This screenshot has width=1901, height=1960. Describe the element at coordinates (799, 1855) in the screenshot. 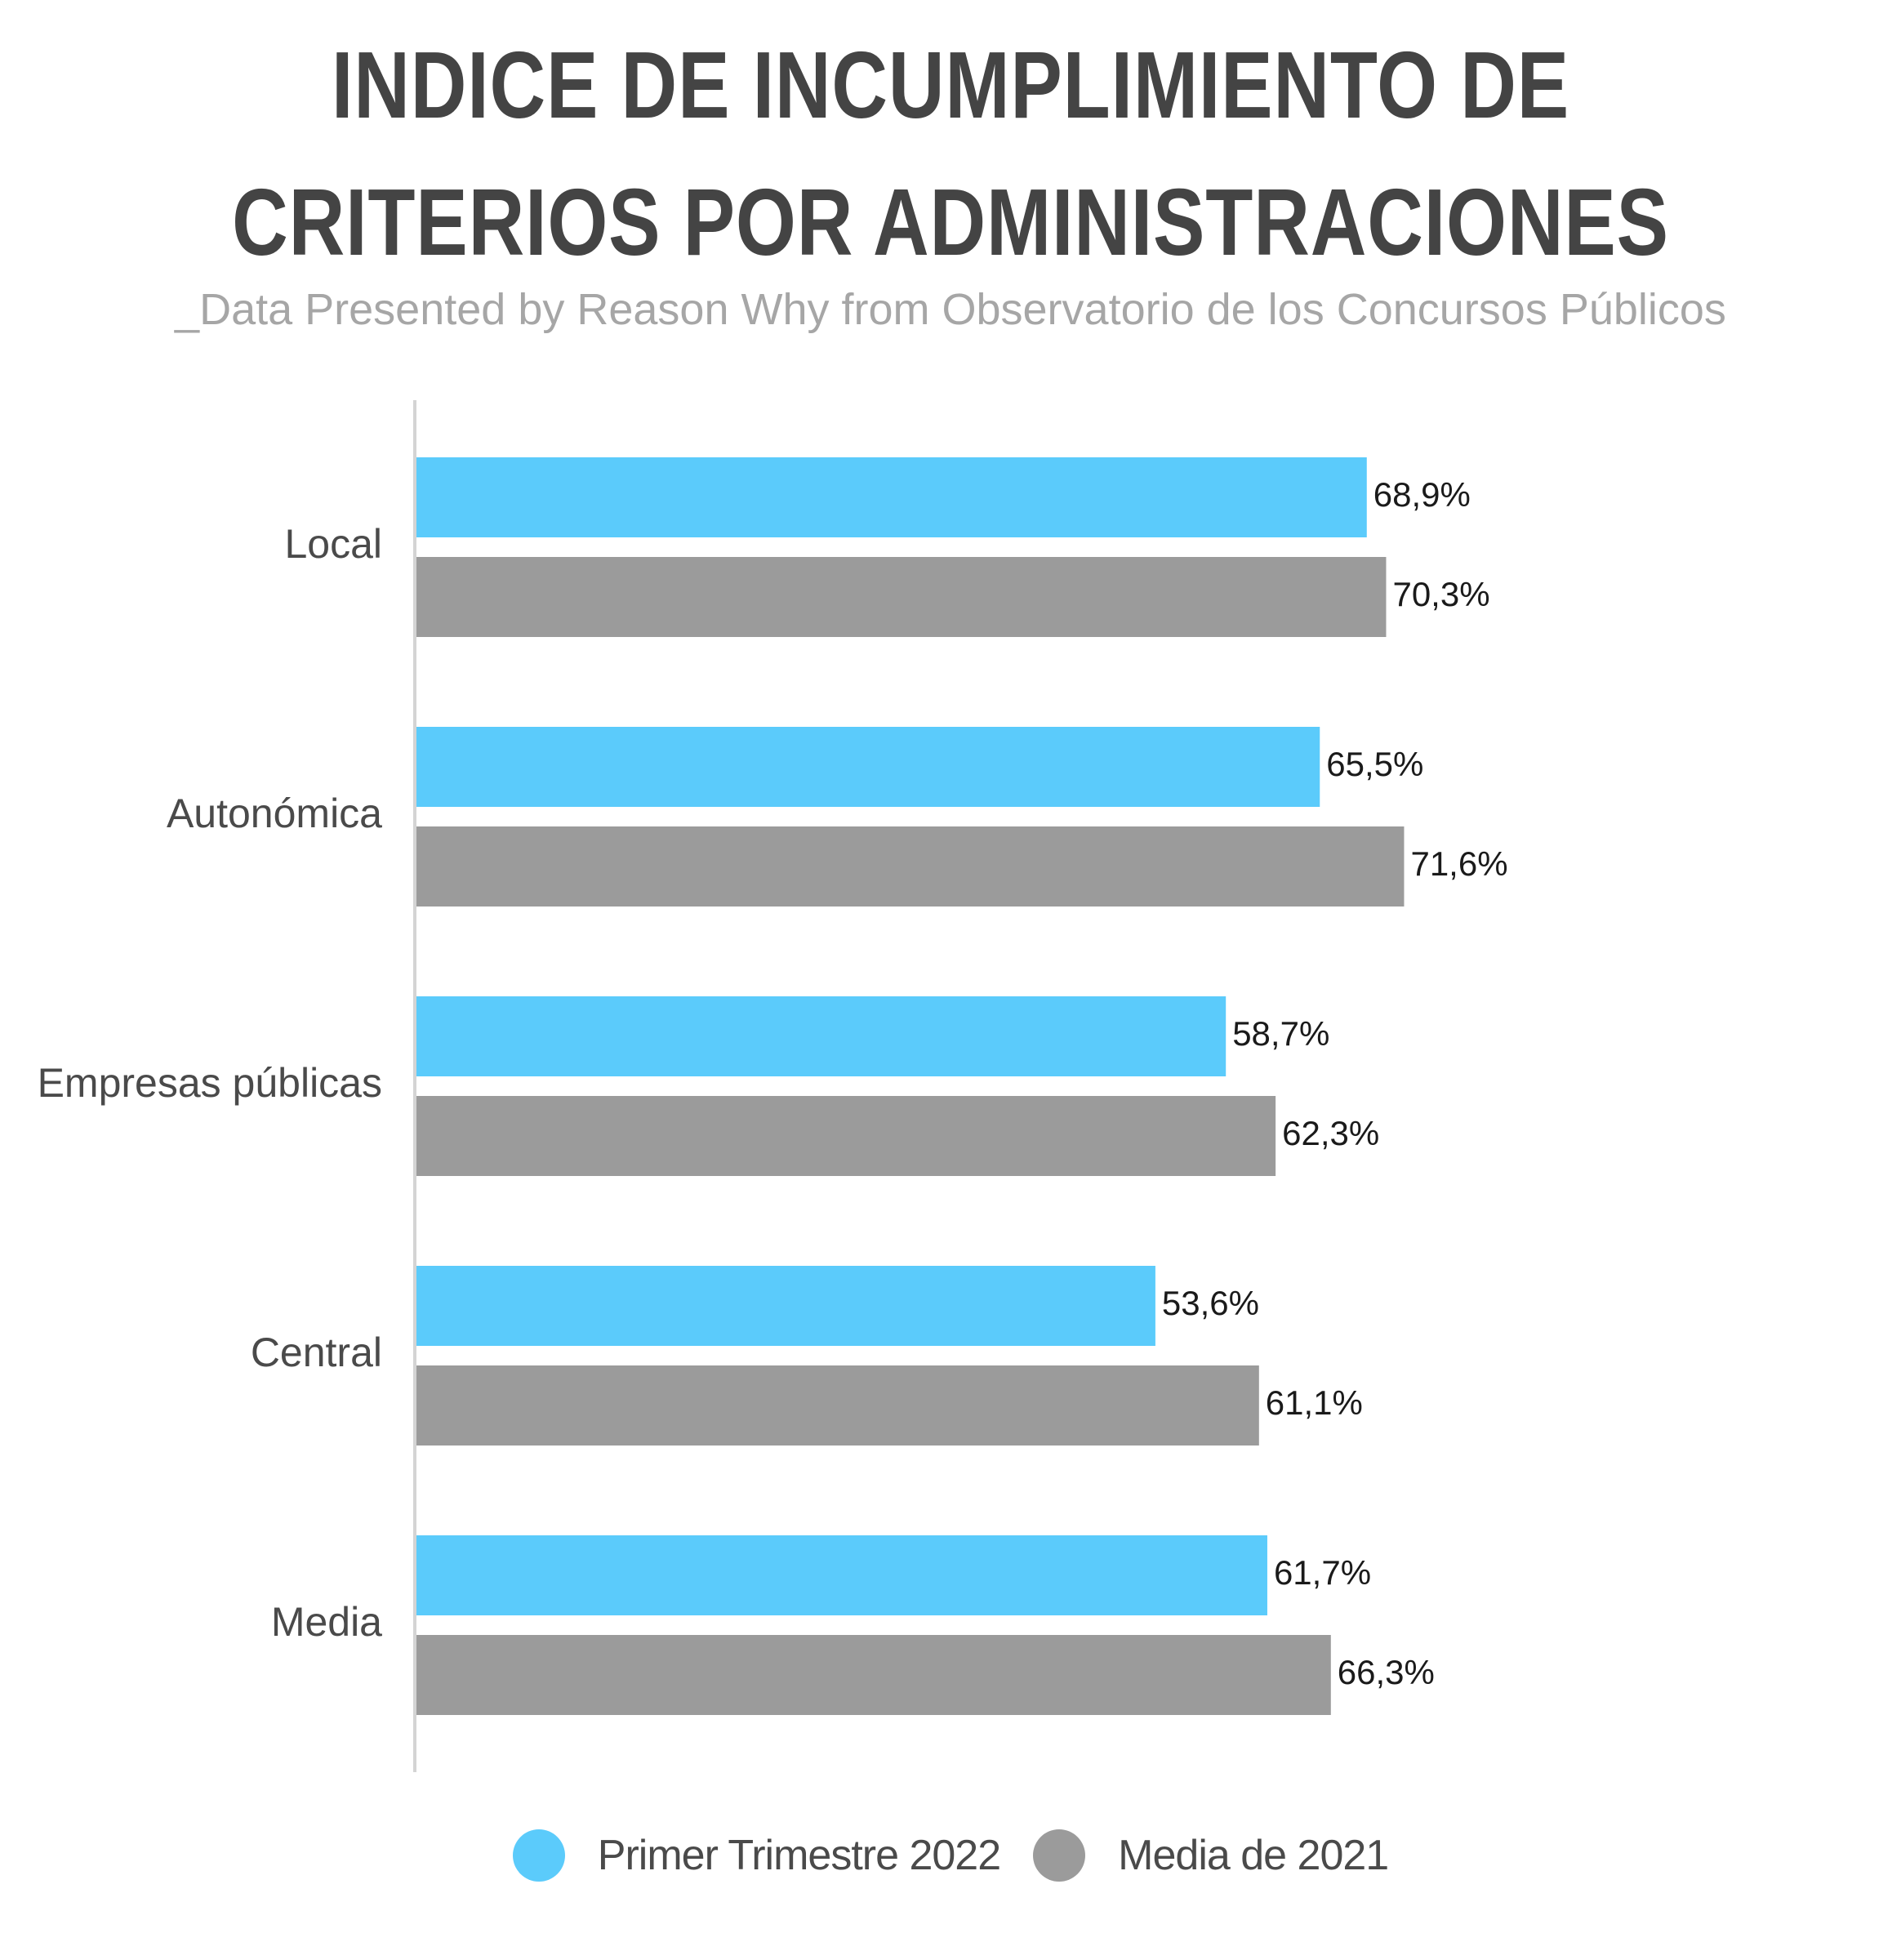

I see `legend-label-series-1: Primer Trimestre 2022` at that location.